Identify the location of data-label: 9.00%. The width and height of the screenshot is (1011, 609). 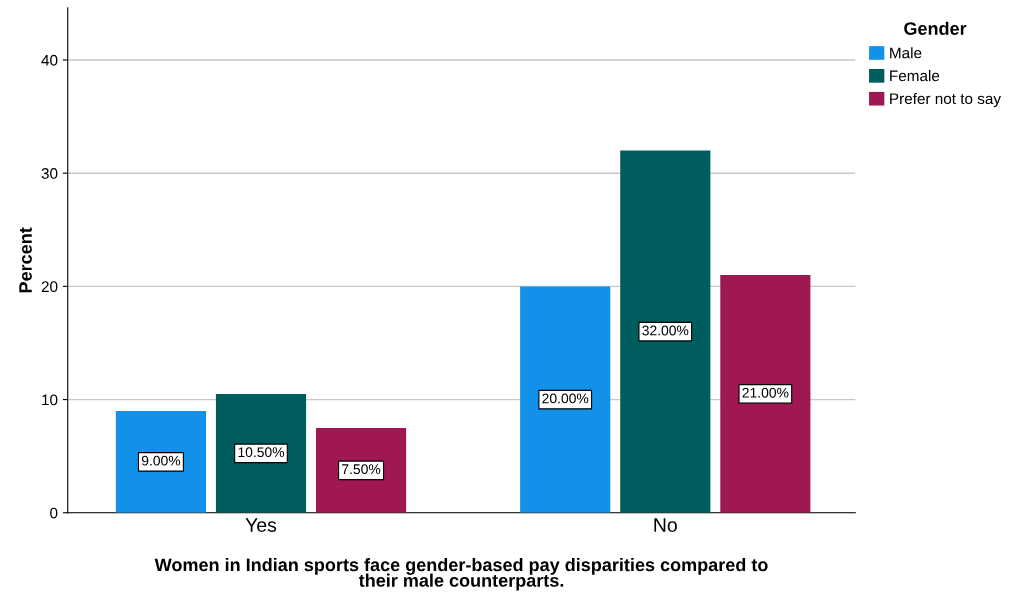
(161, 460).